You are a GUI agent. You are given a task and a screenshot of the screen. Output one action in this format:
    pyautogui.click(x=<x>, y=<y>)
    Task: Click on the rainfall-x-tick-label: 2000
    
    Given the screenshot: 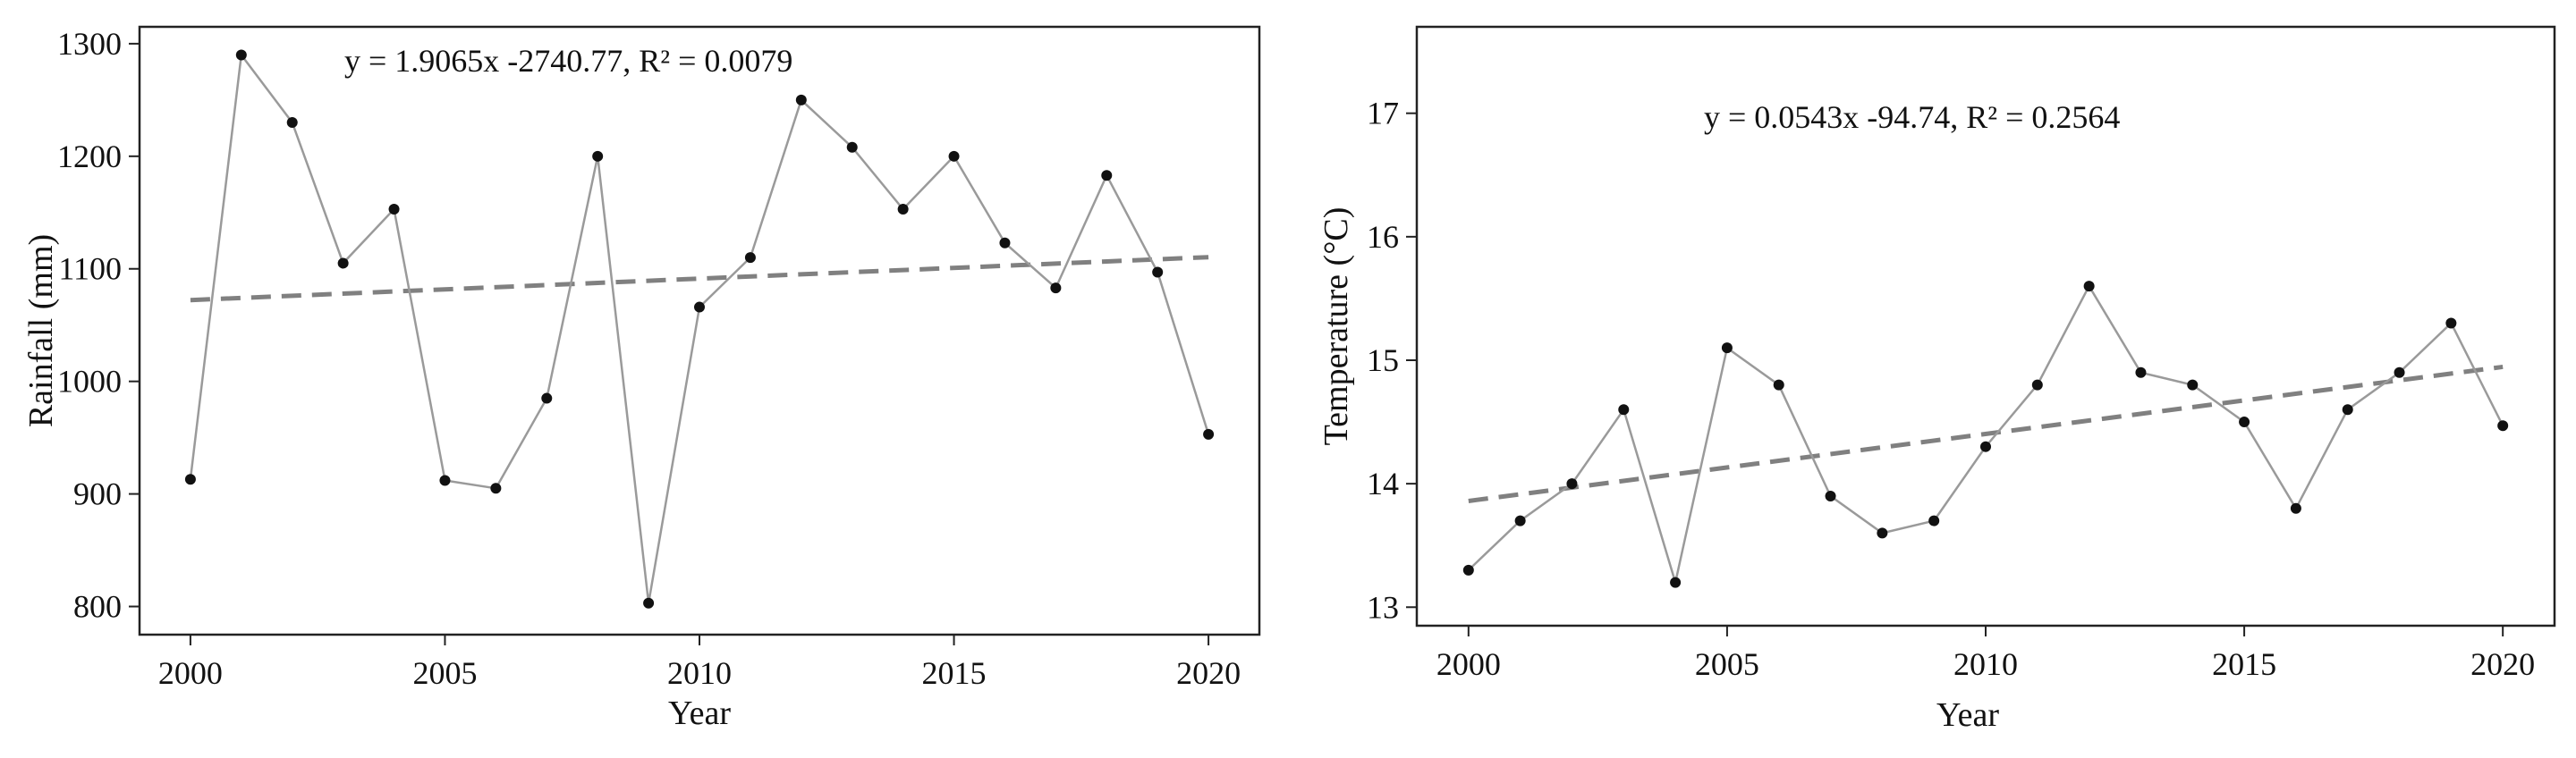 What is the action you would take?
    pyautogui.click(x=190, y=673)
    